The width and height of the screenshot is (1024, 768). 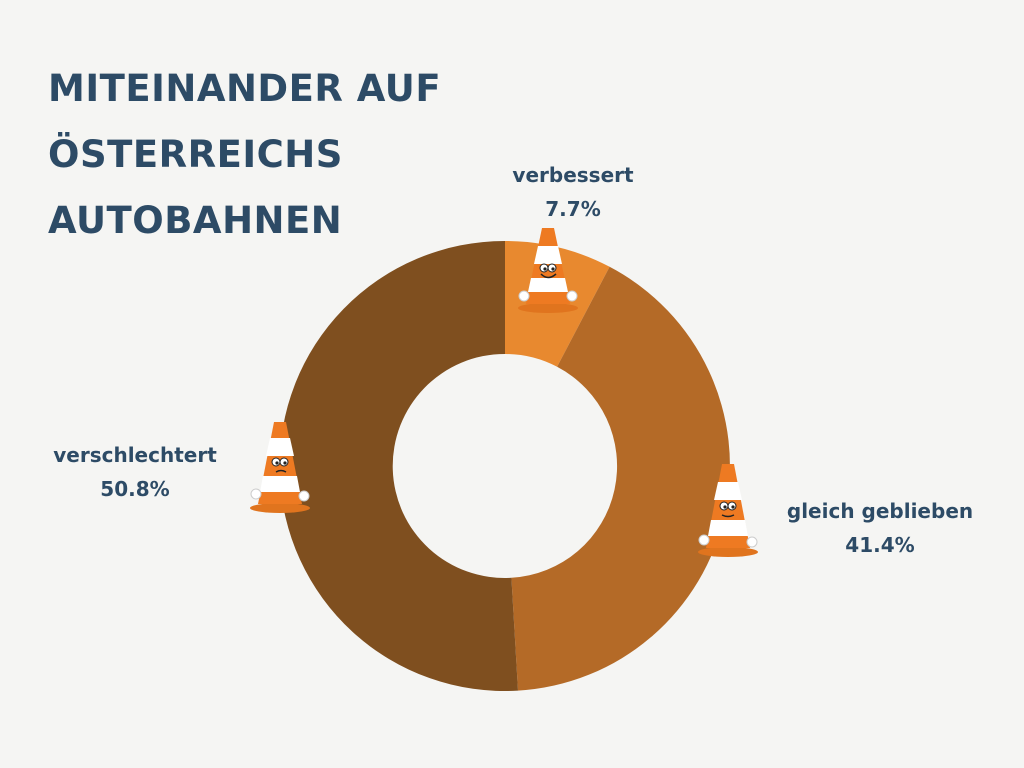 I want to click on label-gleich-geblieben-value: 41.4%, so click(x=880, y=545).